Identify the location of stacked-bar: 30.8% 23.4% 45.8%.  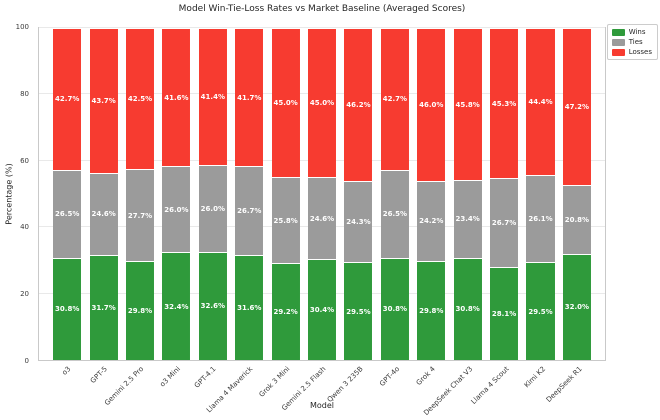
(467, 194).